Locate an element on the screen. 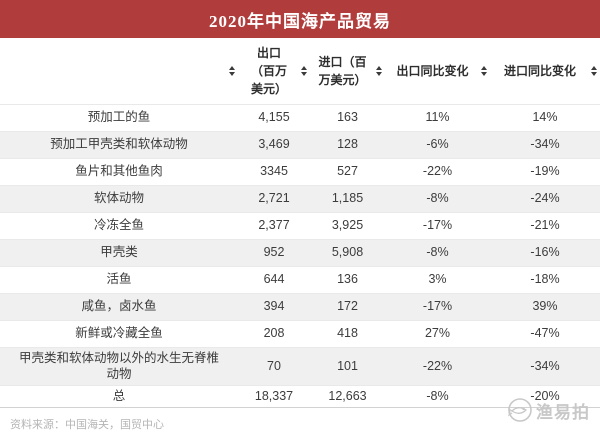 This screenshot has width=600, height=434. cell-import: 1,185 is located at coordinates (347, 199).